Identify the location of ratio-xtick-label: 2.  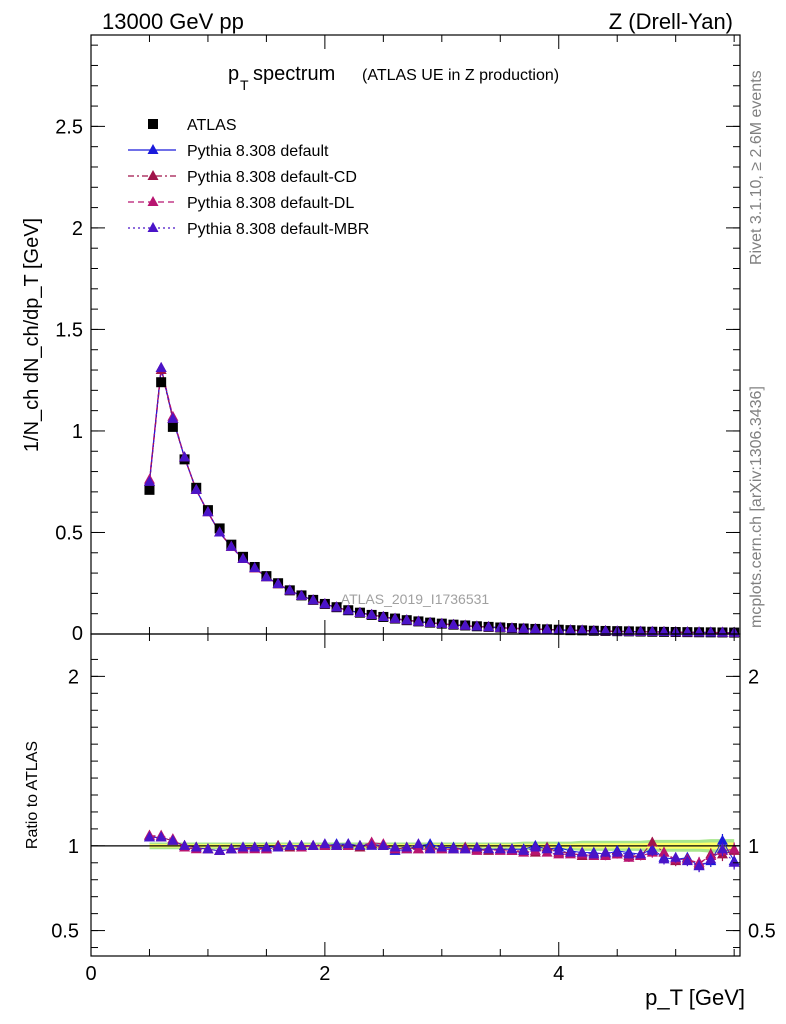
(324, 974).